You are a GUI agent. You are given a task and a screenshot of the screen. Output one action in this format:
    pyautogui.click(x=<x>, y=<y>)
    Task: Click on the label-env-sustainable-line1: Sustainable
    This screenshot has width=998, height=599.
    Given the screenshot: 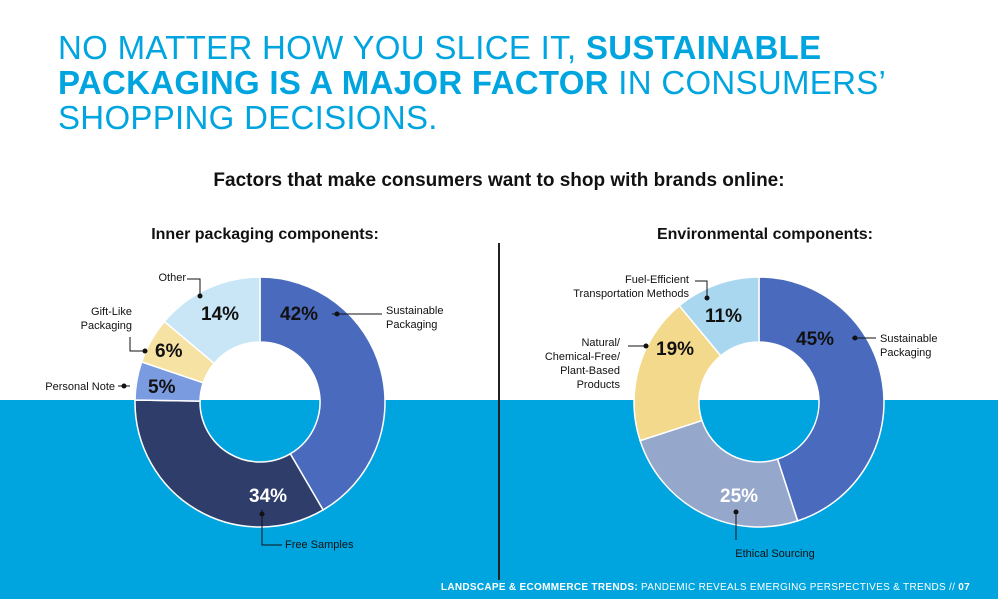 What is the action you would take?
    pyautogui.click(x=909, y=339)
    